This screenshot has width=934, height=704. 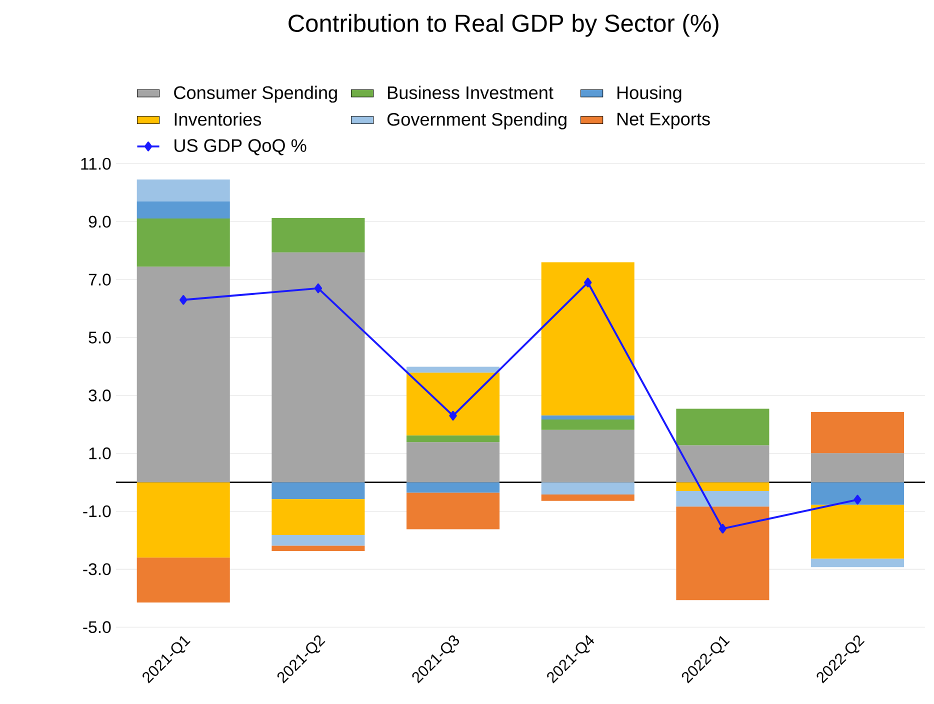 What do you see at coordinates (97, 627) in the screenshot?
I see `y-tick-label: -5.0` at bounding box center [97, 627].